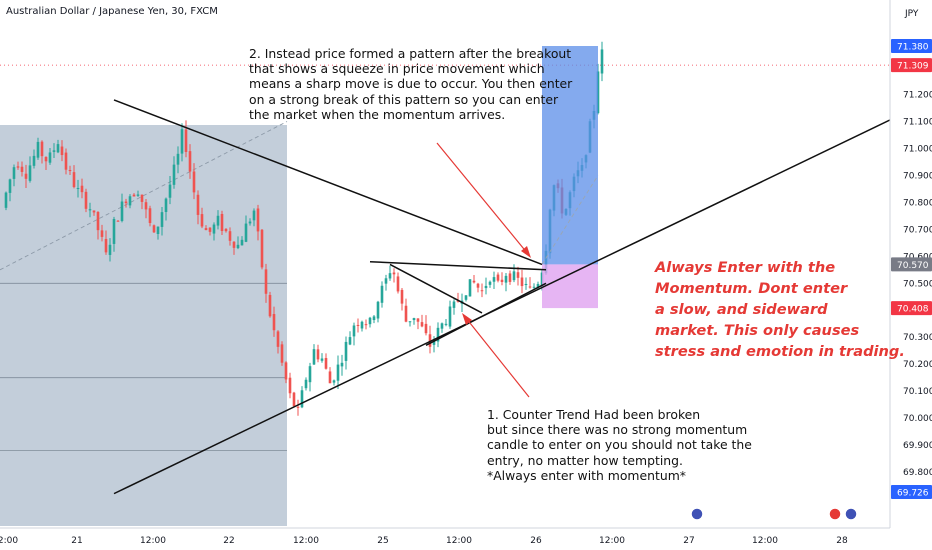 The image size is (932, 550). What do you see at coordinates (570, 286) in the screenshot?
I see `stop-zone` at bounding box center [570, 286].